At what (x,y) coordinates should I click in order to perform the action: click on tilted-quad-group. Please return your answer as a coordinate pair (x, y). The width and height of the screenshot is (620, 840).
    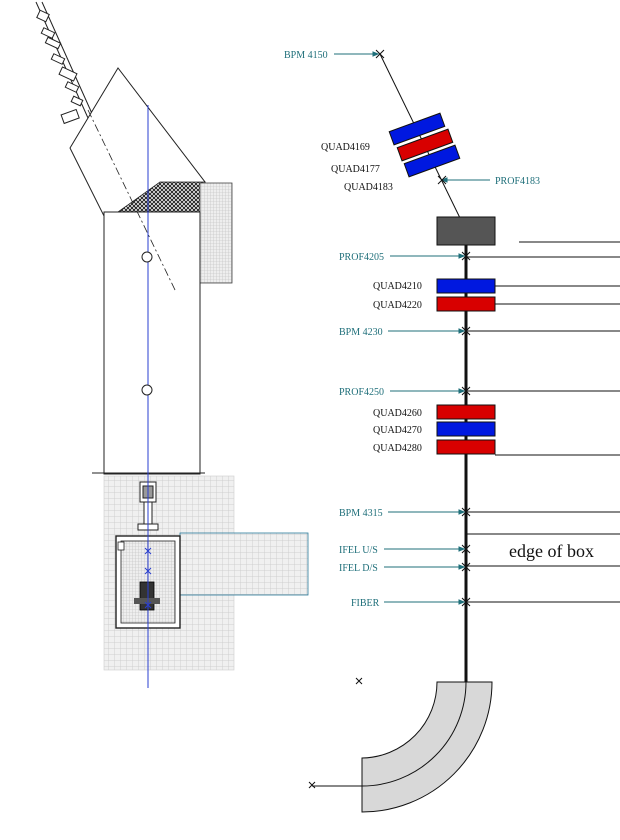
    Looking at the image, I should click on (424, 145).